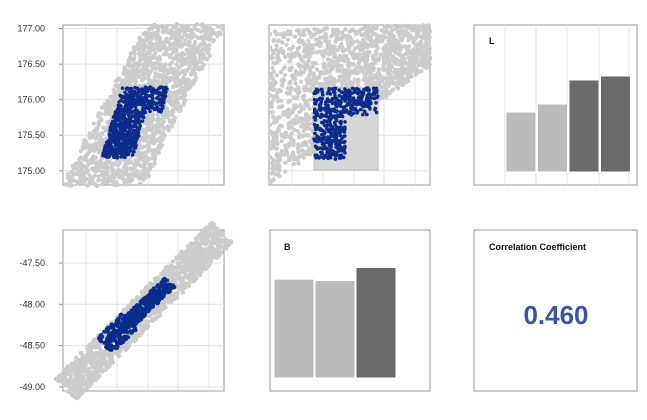 Image resolution: width=647 pixels, height=420 pixels. Describe the element at coordinates (555, 105) in the screenshot. I see `bar-panel-l: L` at that location.